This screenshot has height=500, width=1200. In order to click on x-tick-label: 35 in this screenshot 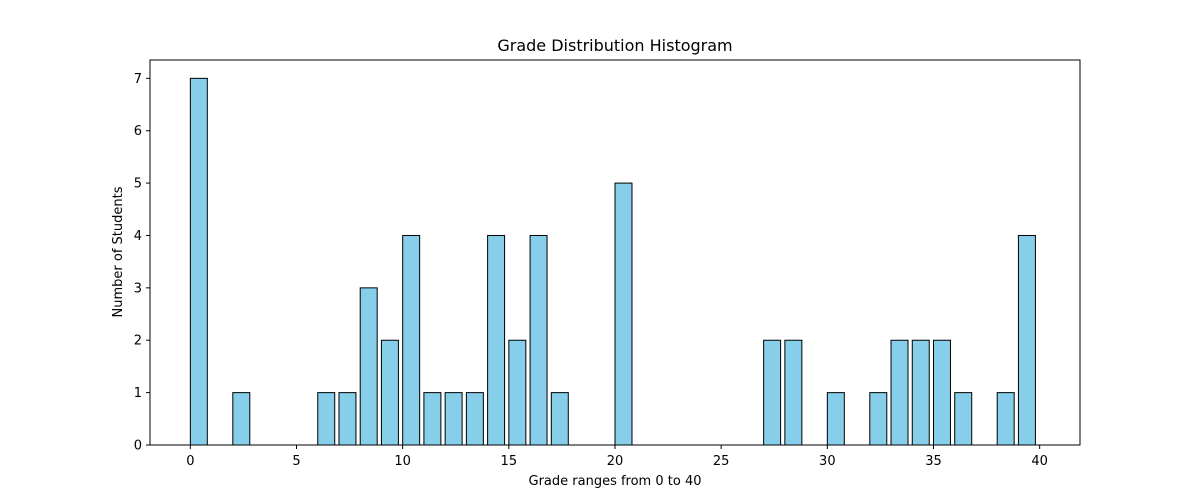, I will do `click(933, 461)`.